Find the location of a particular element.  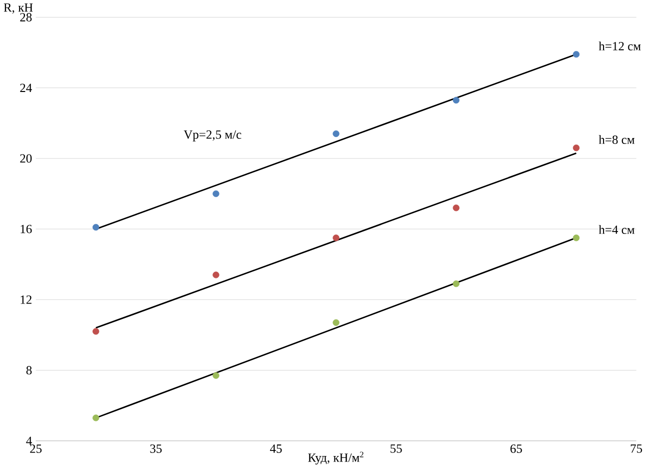

x-axis-title: Куд, кН/м$^{2}$ is located at coordinates (336, 458).